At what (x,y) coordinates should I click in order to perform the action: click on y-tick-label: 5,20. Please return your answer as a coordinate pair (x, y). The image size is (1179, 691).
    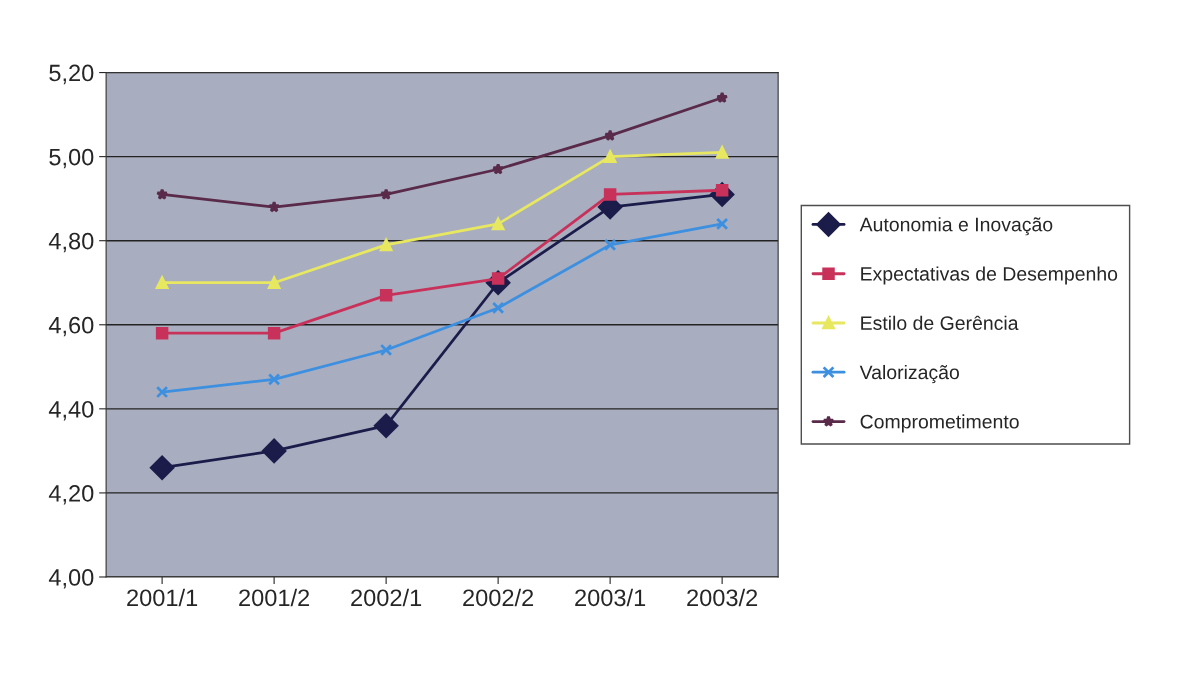
    Looking at the image, I should click on (71, 74).